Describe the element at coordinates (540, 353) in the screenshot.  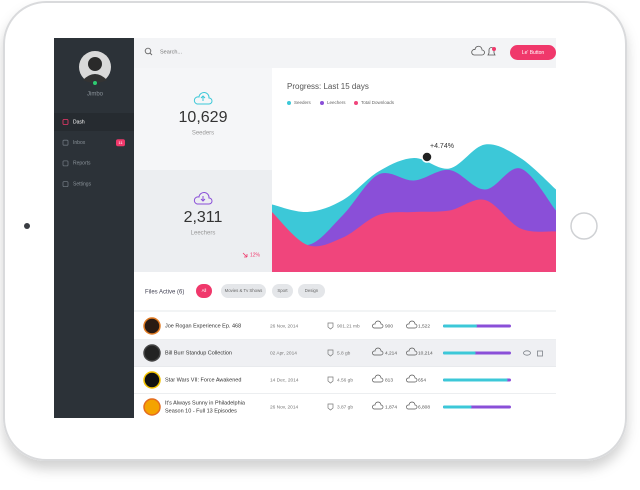
I see `delete-icon` at that location.